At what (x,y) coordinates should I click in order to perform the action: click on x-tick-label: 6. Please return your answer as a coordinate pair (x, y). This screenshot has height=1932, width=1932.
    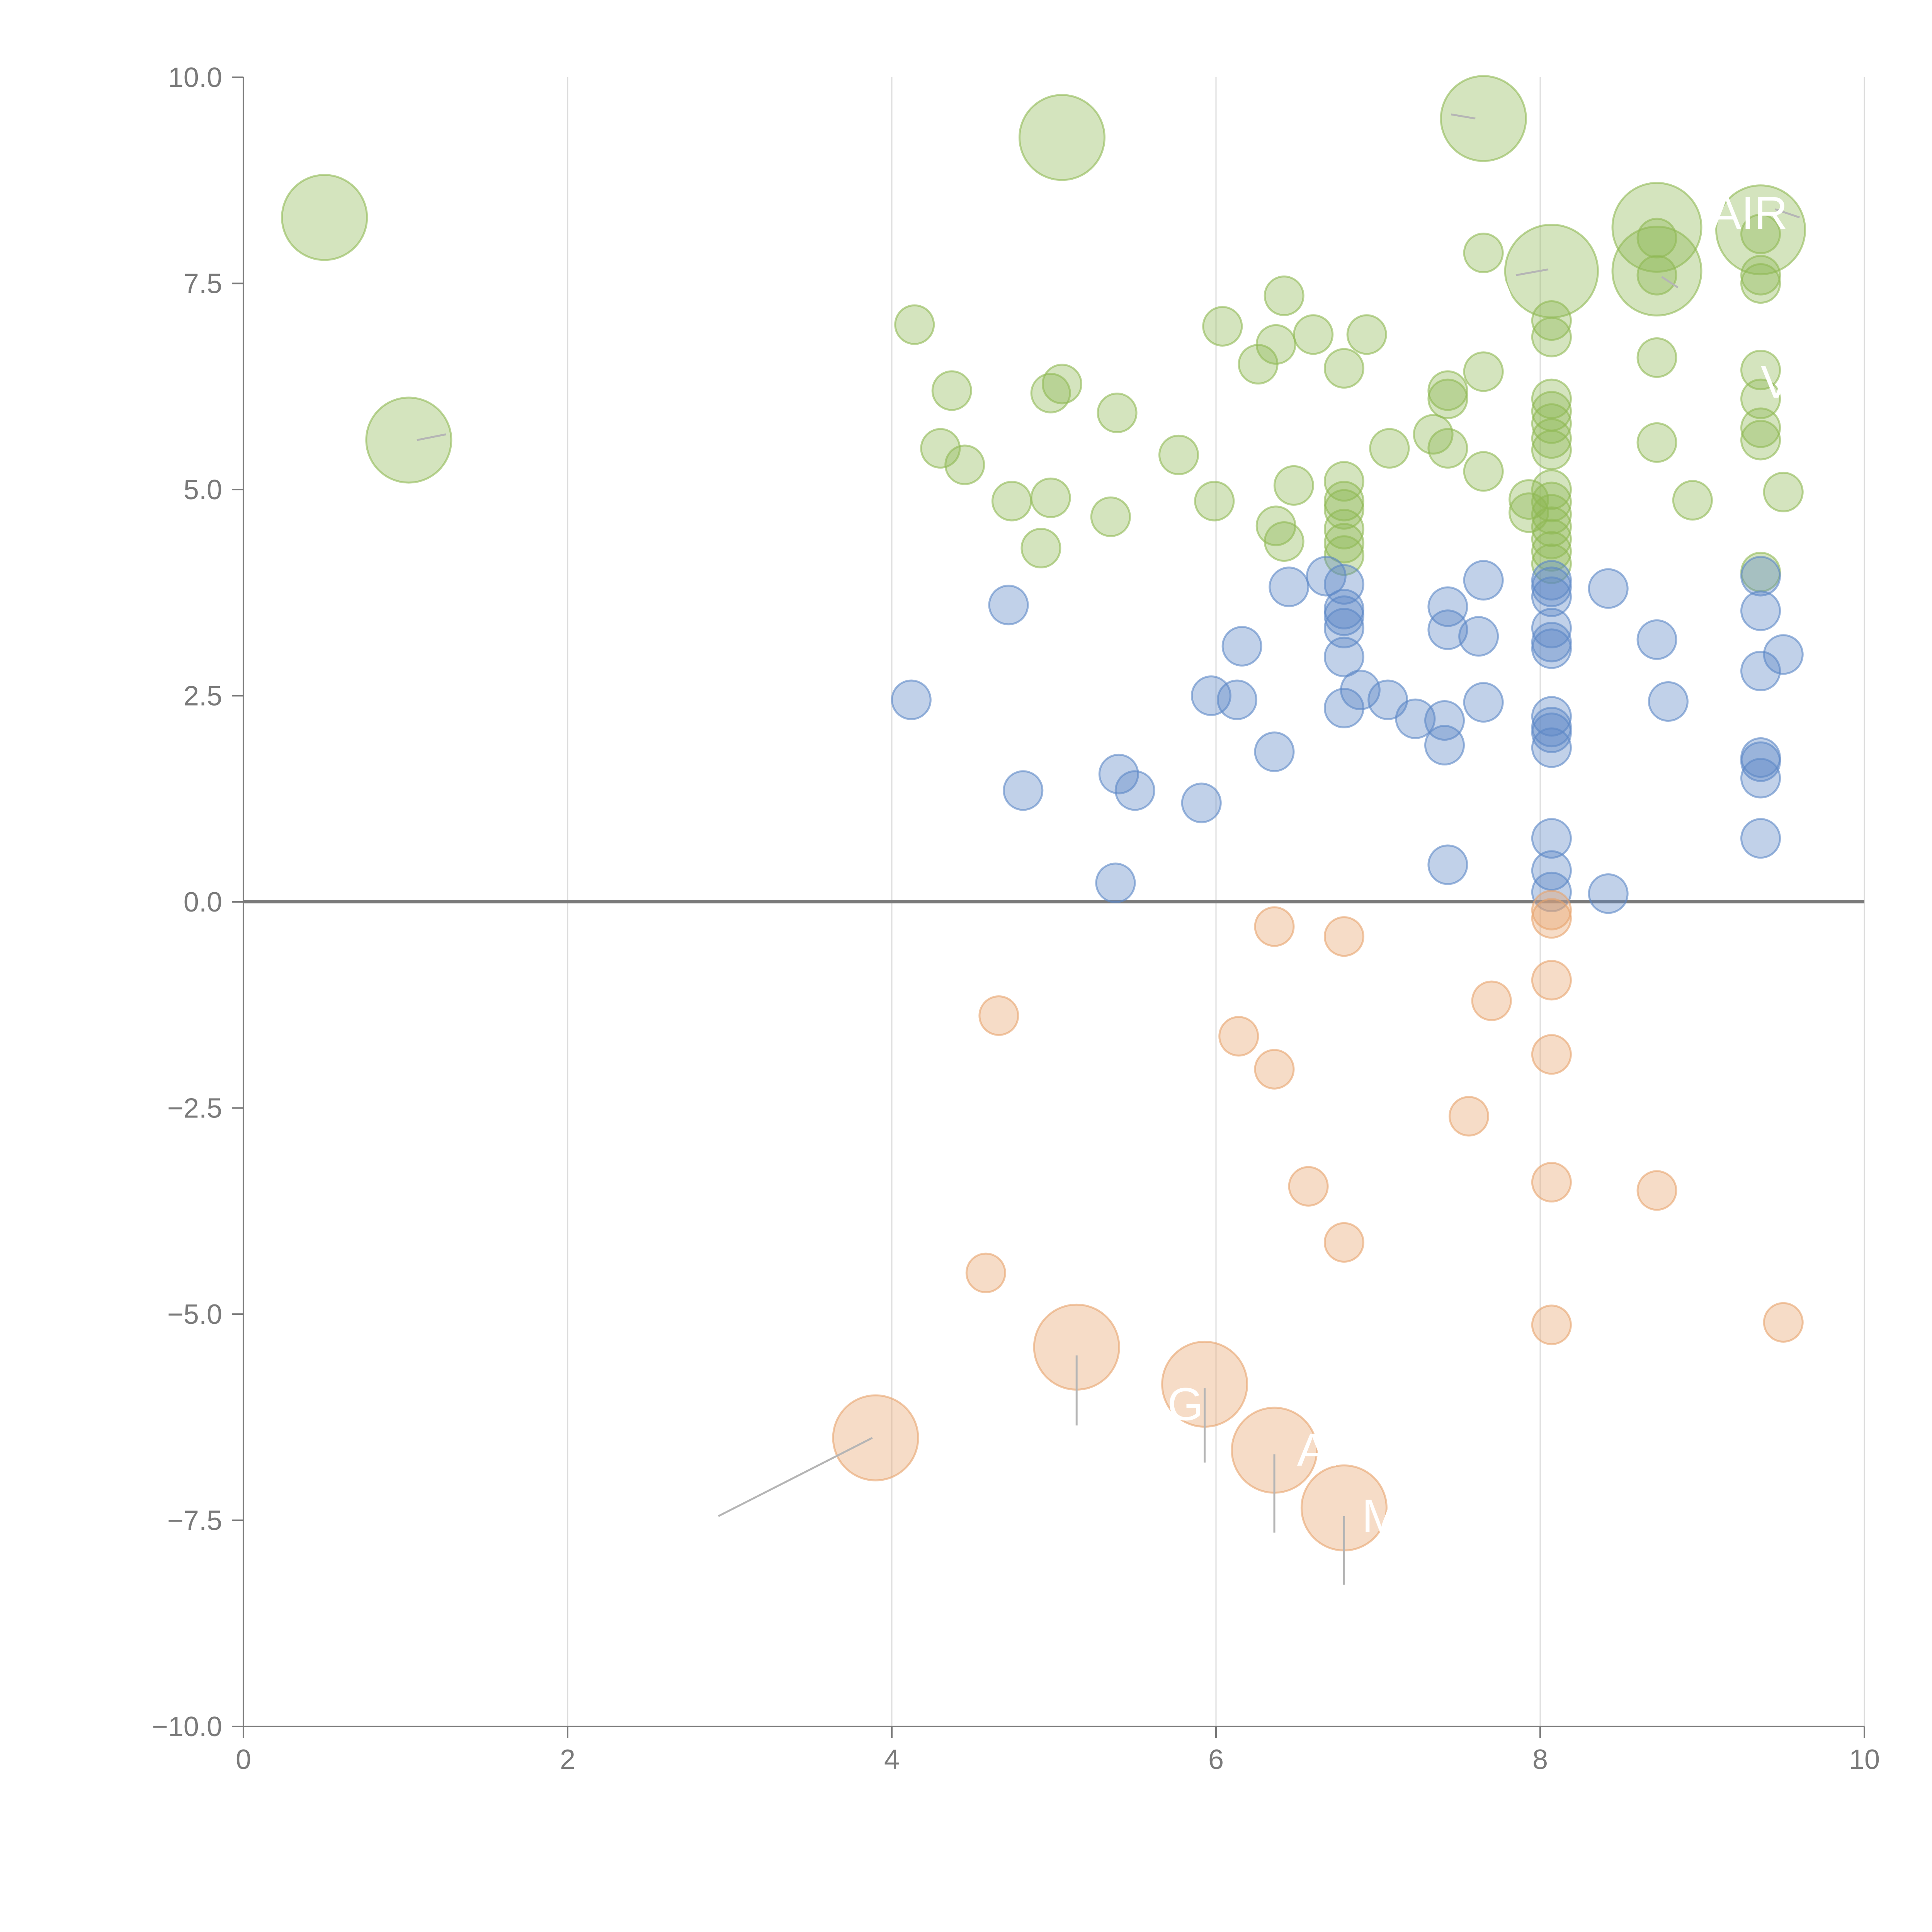
    Looking at the image, I should click on (1216, 1759).